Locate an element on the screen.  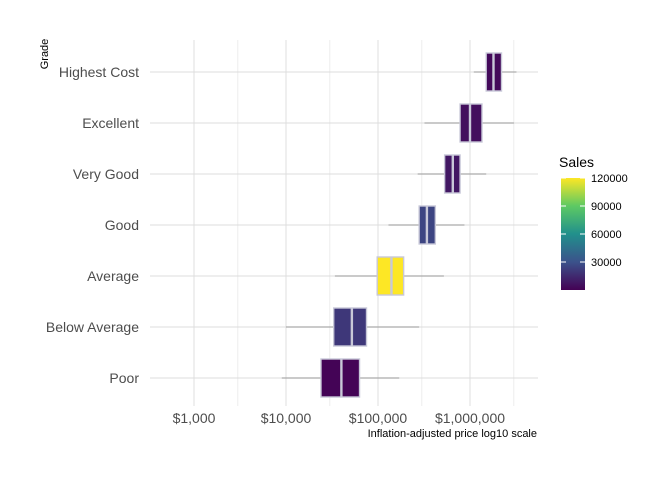
legend-tick-label: 90000 is located at coordinates (606, 207).